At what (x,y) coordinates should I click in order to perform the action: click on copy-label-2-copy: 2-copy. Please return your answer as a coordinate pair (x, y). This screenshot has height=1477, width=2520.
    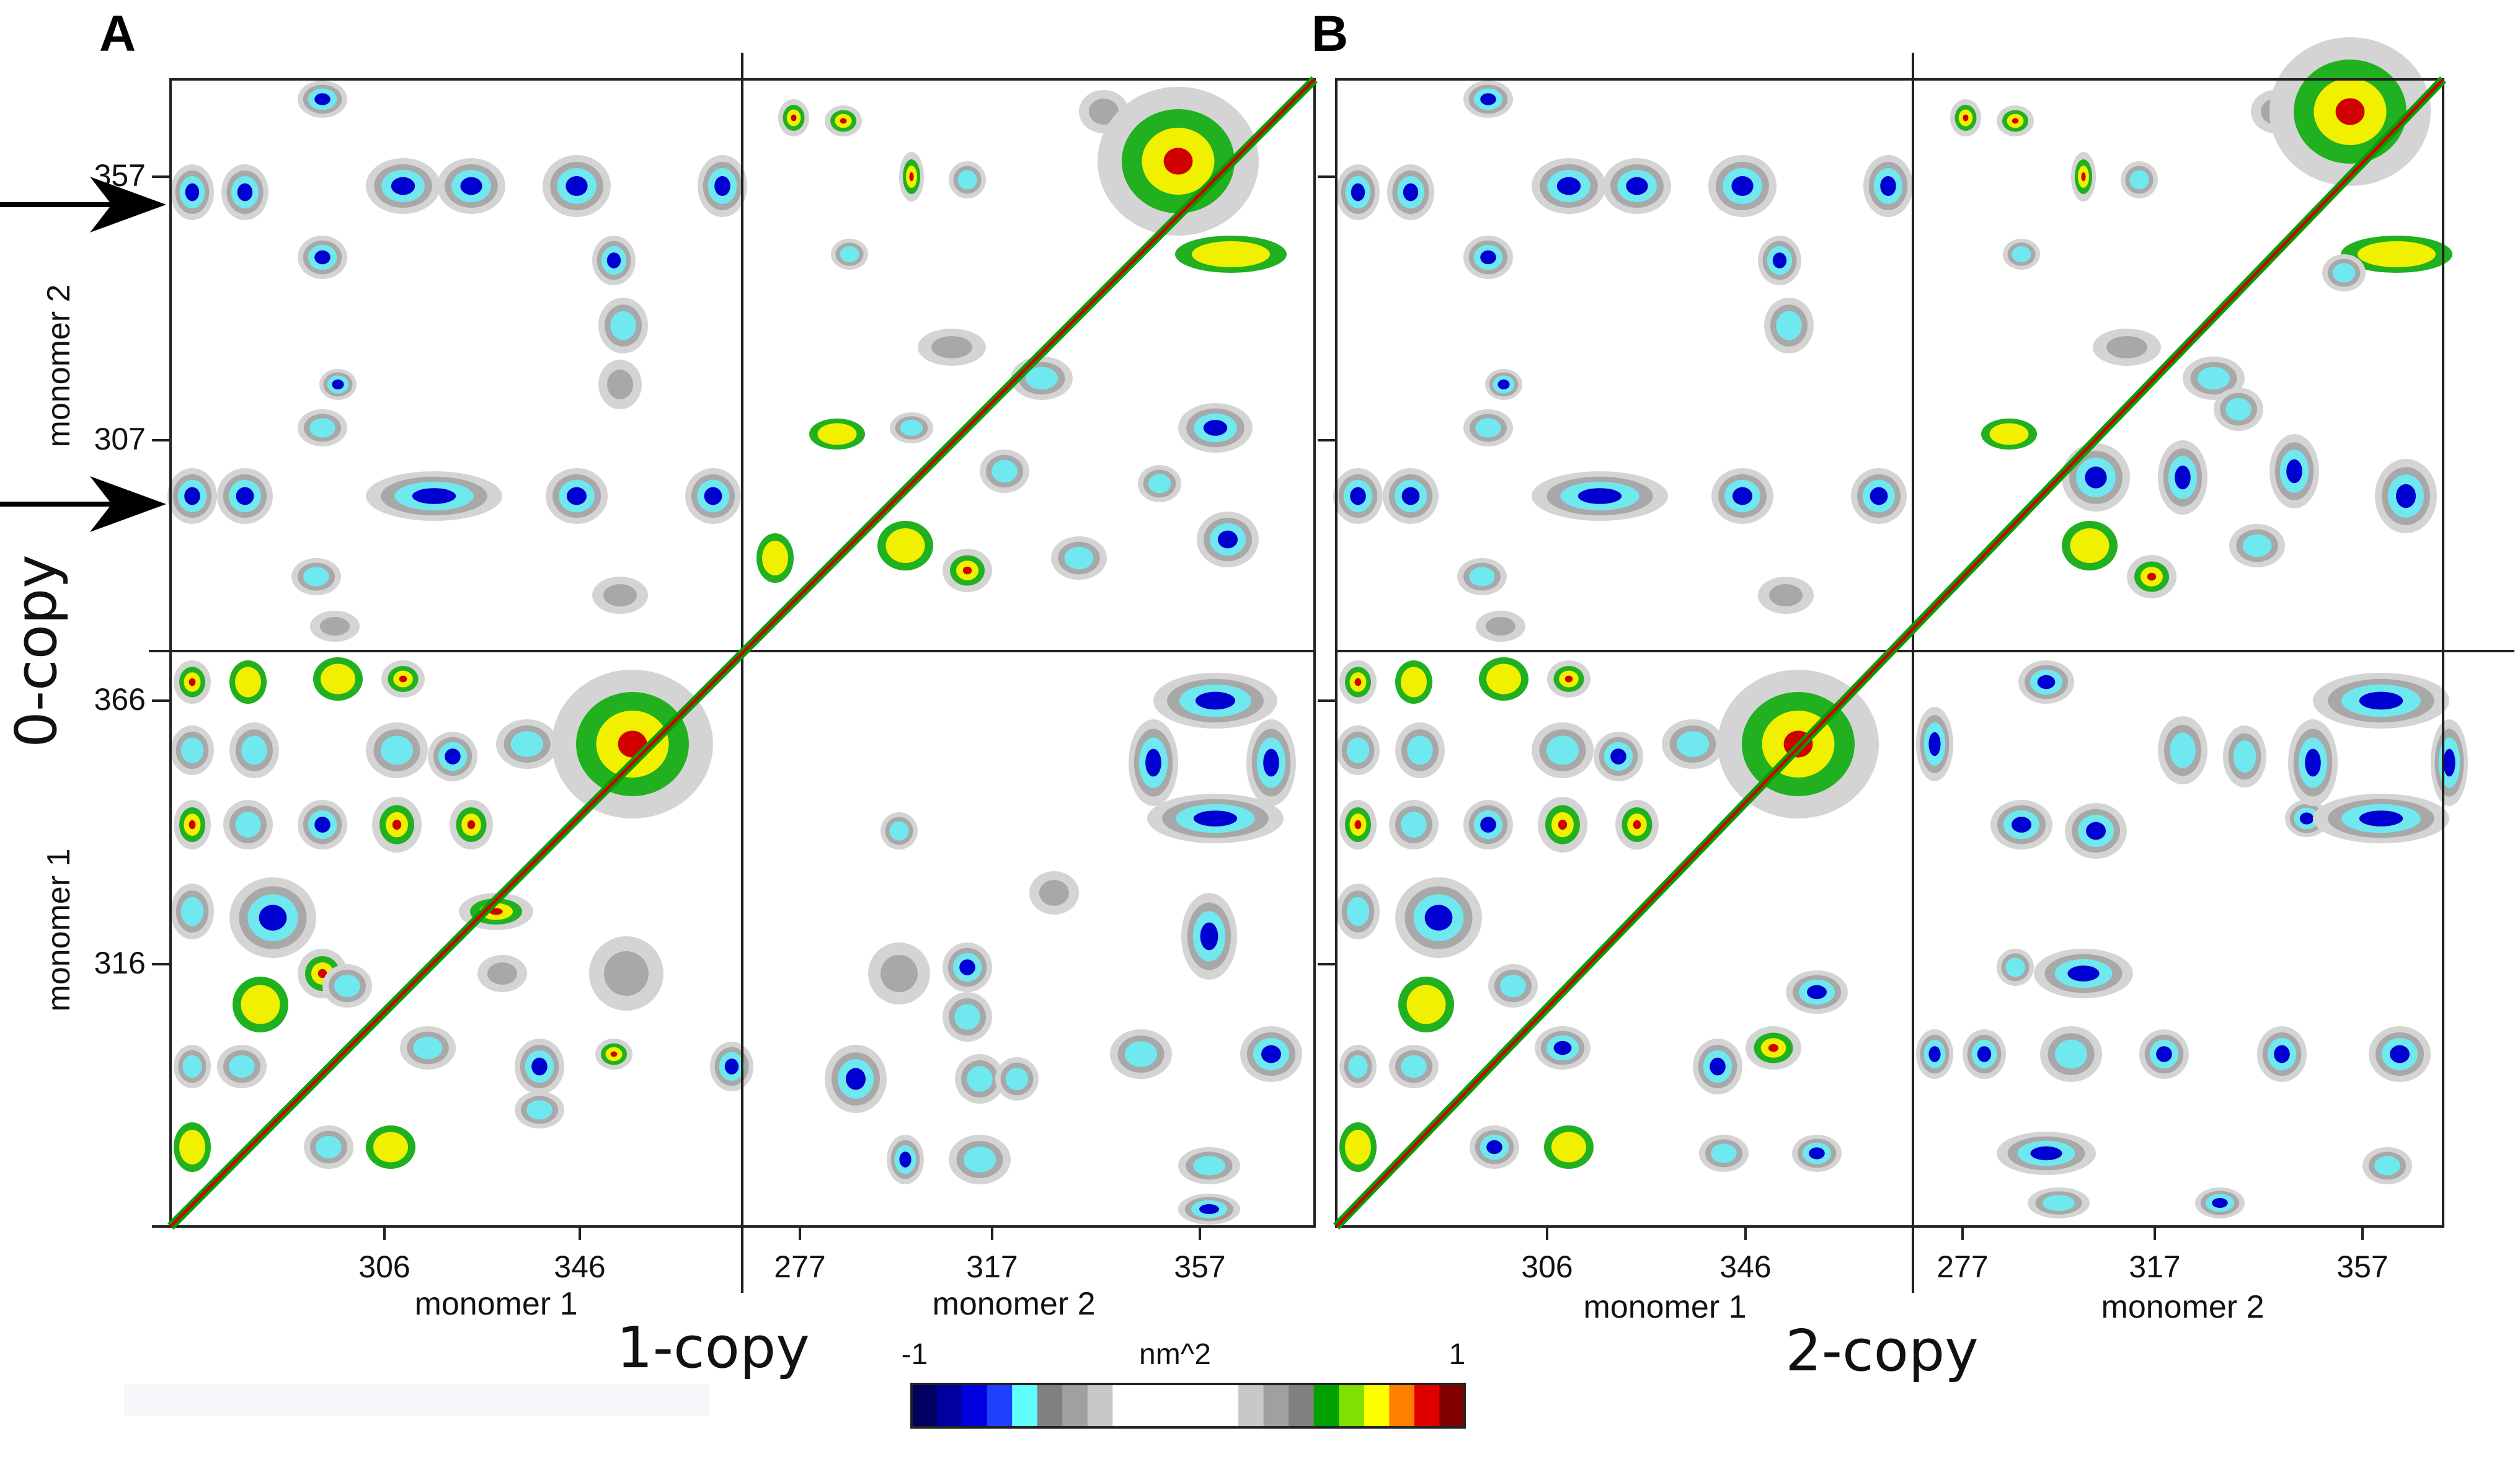
    Looking at the image, I should click on (1882, 1351).